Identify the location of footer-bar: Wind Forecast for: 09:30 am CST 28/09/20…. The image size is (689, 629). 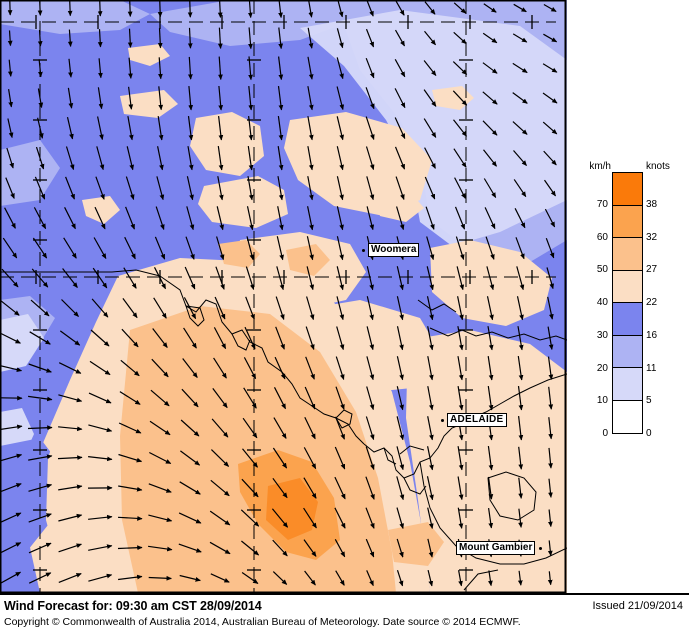
(344, 611).